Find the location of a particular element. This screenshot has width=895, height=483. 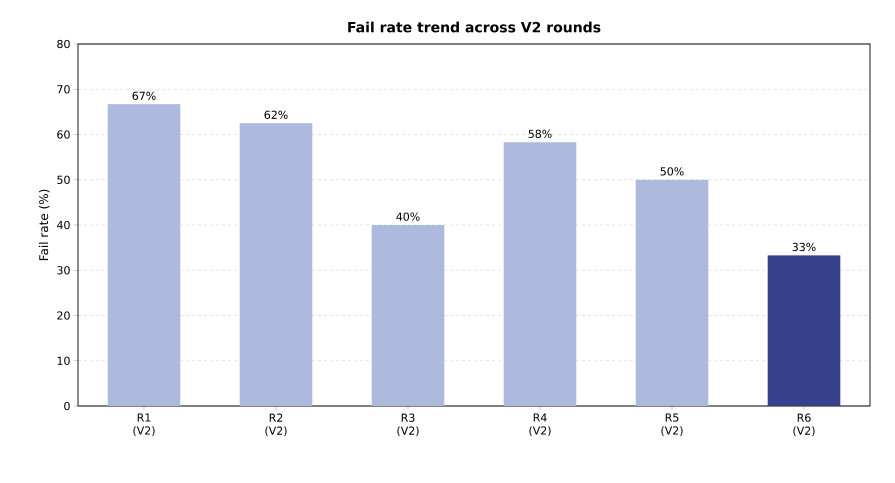

x-tick-label: R1 (V2) is located at coordinates (144, 425).